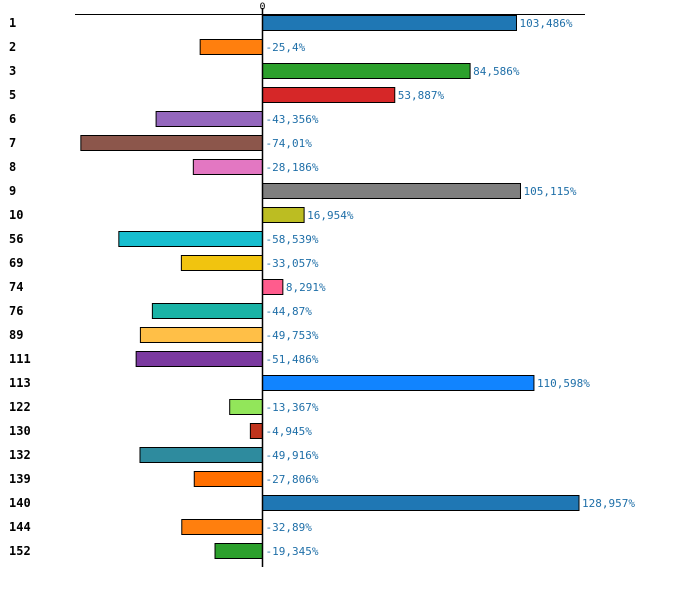 This screenshot has height=597, width=700. What do you see at coordinates (16, 287) in the screenshot?
I see `category-label: 74` at bounding box center [16, 287].